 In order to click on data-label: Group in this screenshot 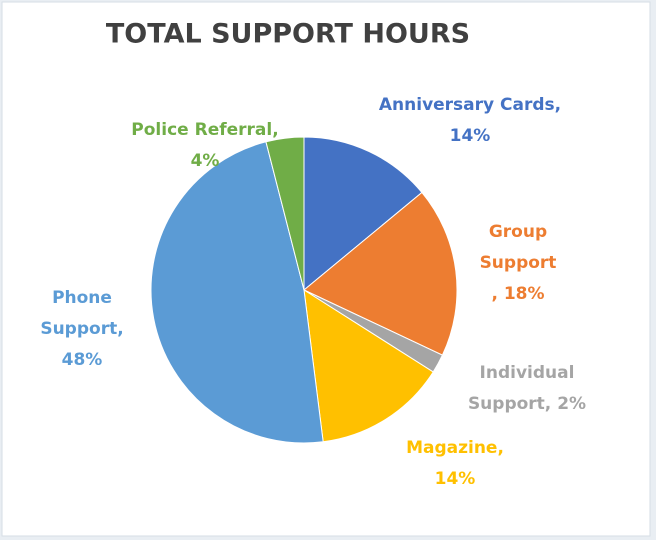, I will do `click(518, 232)`.